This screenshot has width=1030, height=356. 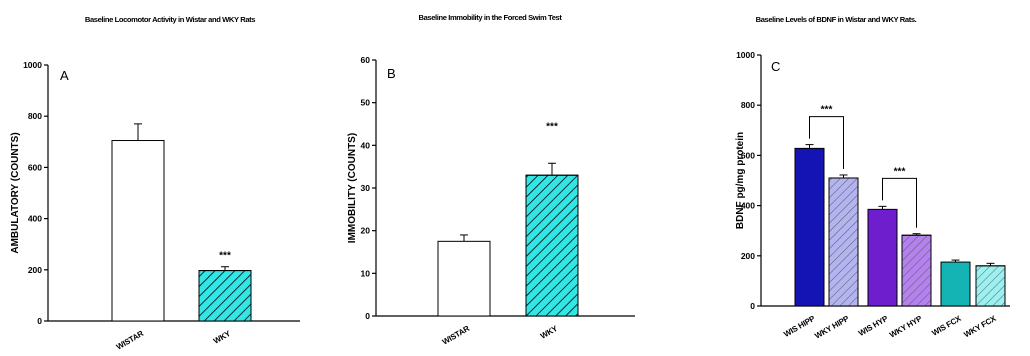 What do you see at coordinates (832, 327) in the screenshot?
I see `x-tick-label: WKY HIPP` at bounding box center [832, 327].